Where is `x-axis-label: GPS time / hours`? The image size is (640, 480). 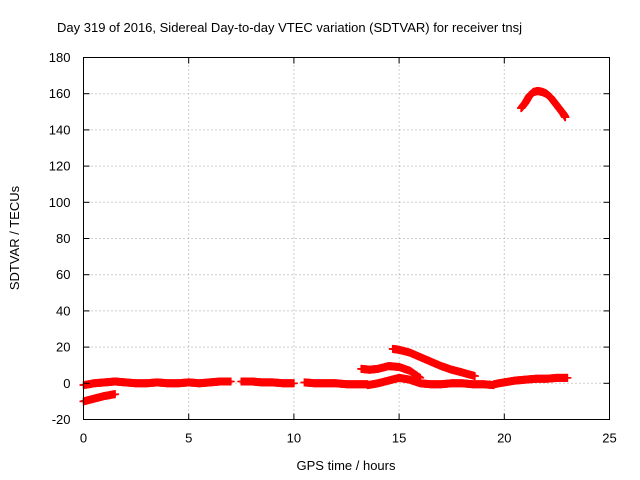 x-axis-label: GPS time / hours is located at coordinates (346, 465).